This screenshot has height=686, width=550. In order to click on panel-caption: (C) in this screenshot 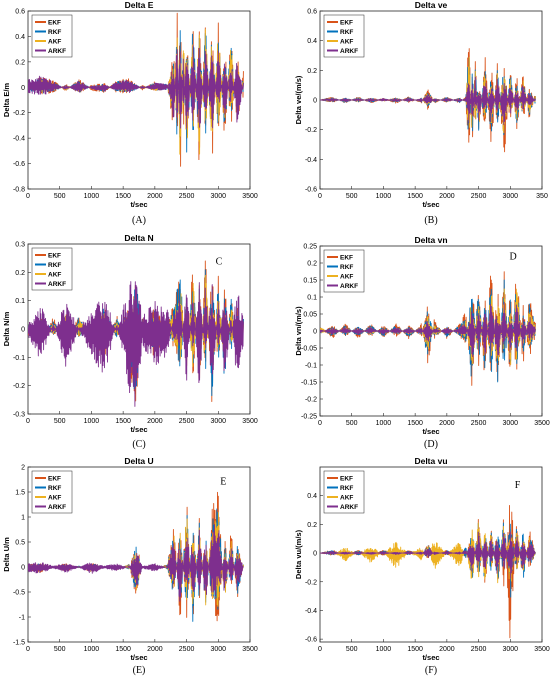, I will do `click(138, 444)`.